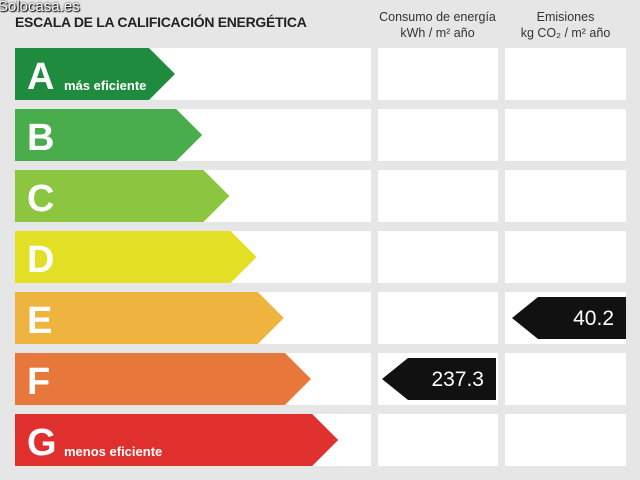  Describe the element at coordinates (38, 382) in the screenshot. I see `rating-letter: F` at that location.